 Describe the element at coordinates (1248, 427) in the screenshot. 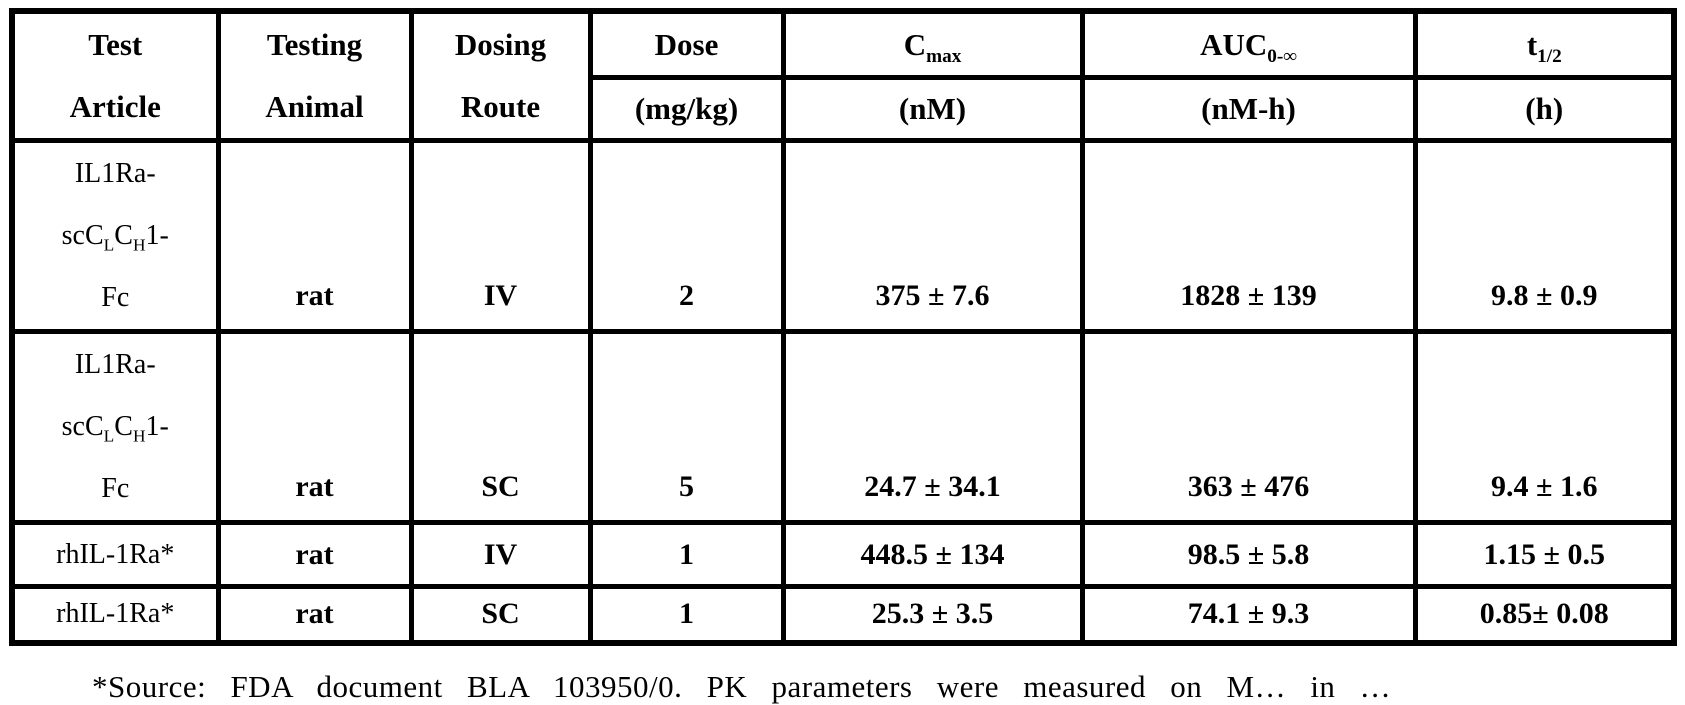

I see `auc-cell: 363 ± 476` at that location.